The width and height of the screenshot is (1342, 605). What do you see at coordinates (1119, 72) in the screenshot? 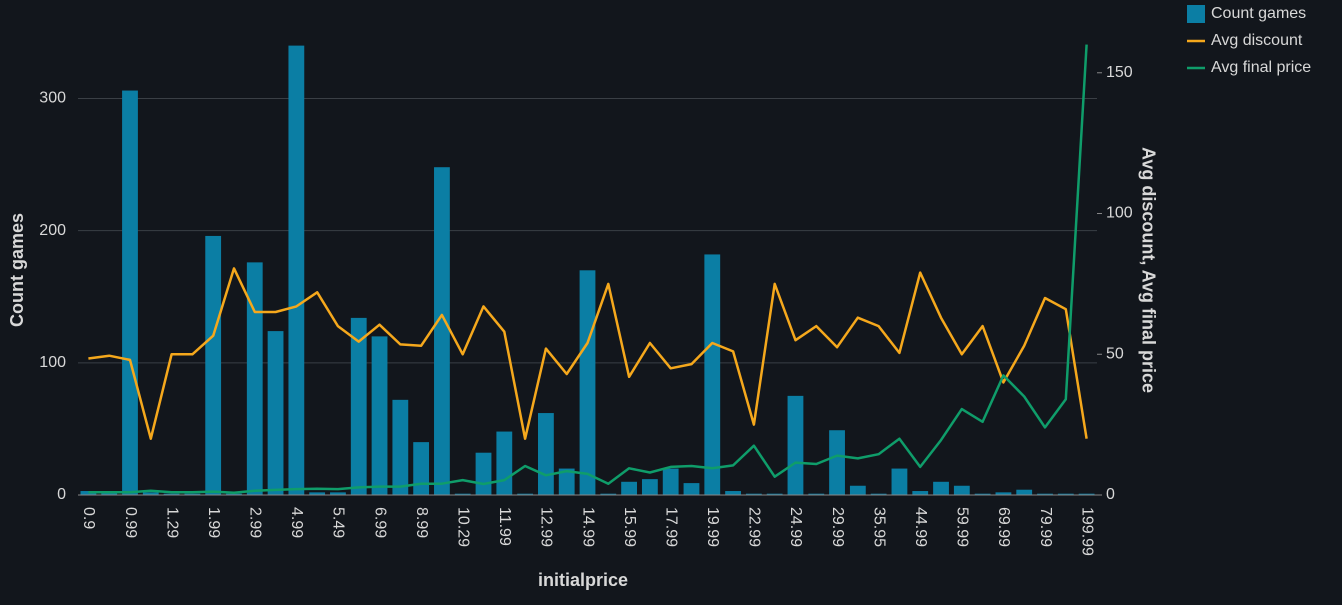
I see `y2-tick-label: 150` at bounding box center [1119, 72].